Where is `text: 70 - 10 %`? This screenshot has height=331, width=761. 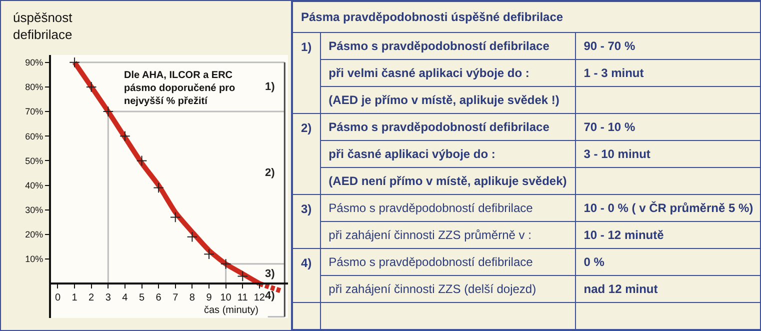 text: 70 - 10 % is located at coordinates (668, 127).